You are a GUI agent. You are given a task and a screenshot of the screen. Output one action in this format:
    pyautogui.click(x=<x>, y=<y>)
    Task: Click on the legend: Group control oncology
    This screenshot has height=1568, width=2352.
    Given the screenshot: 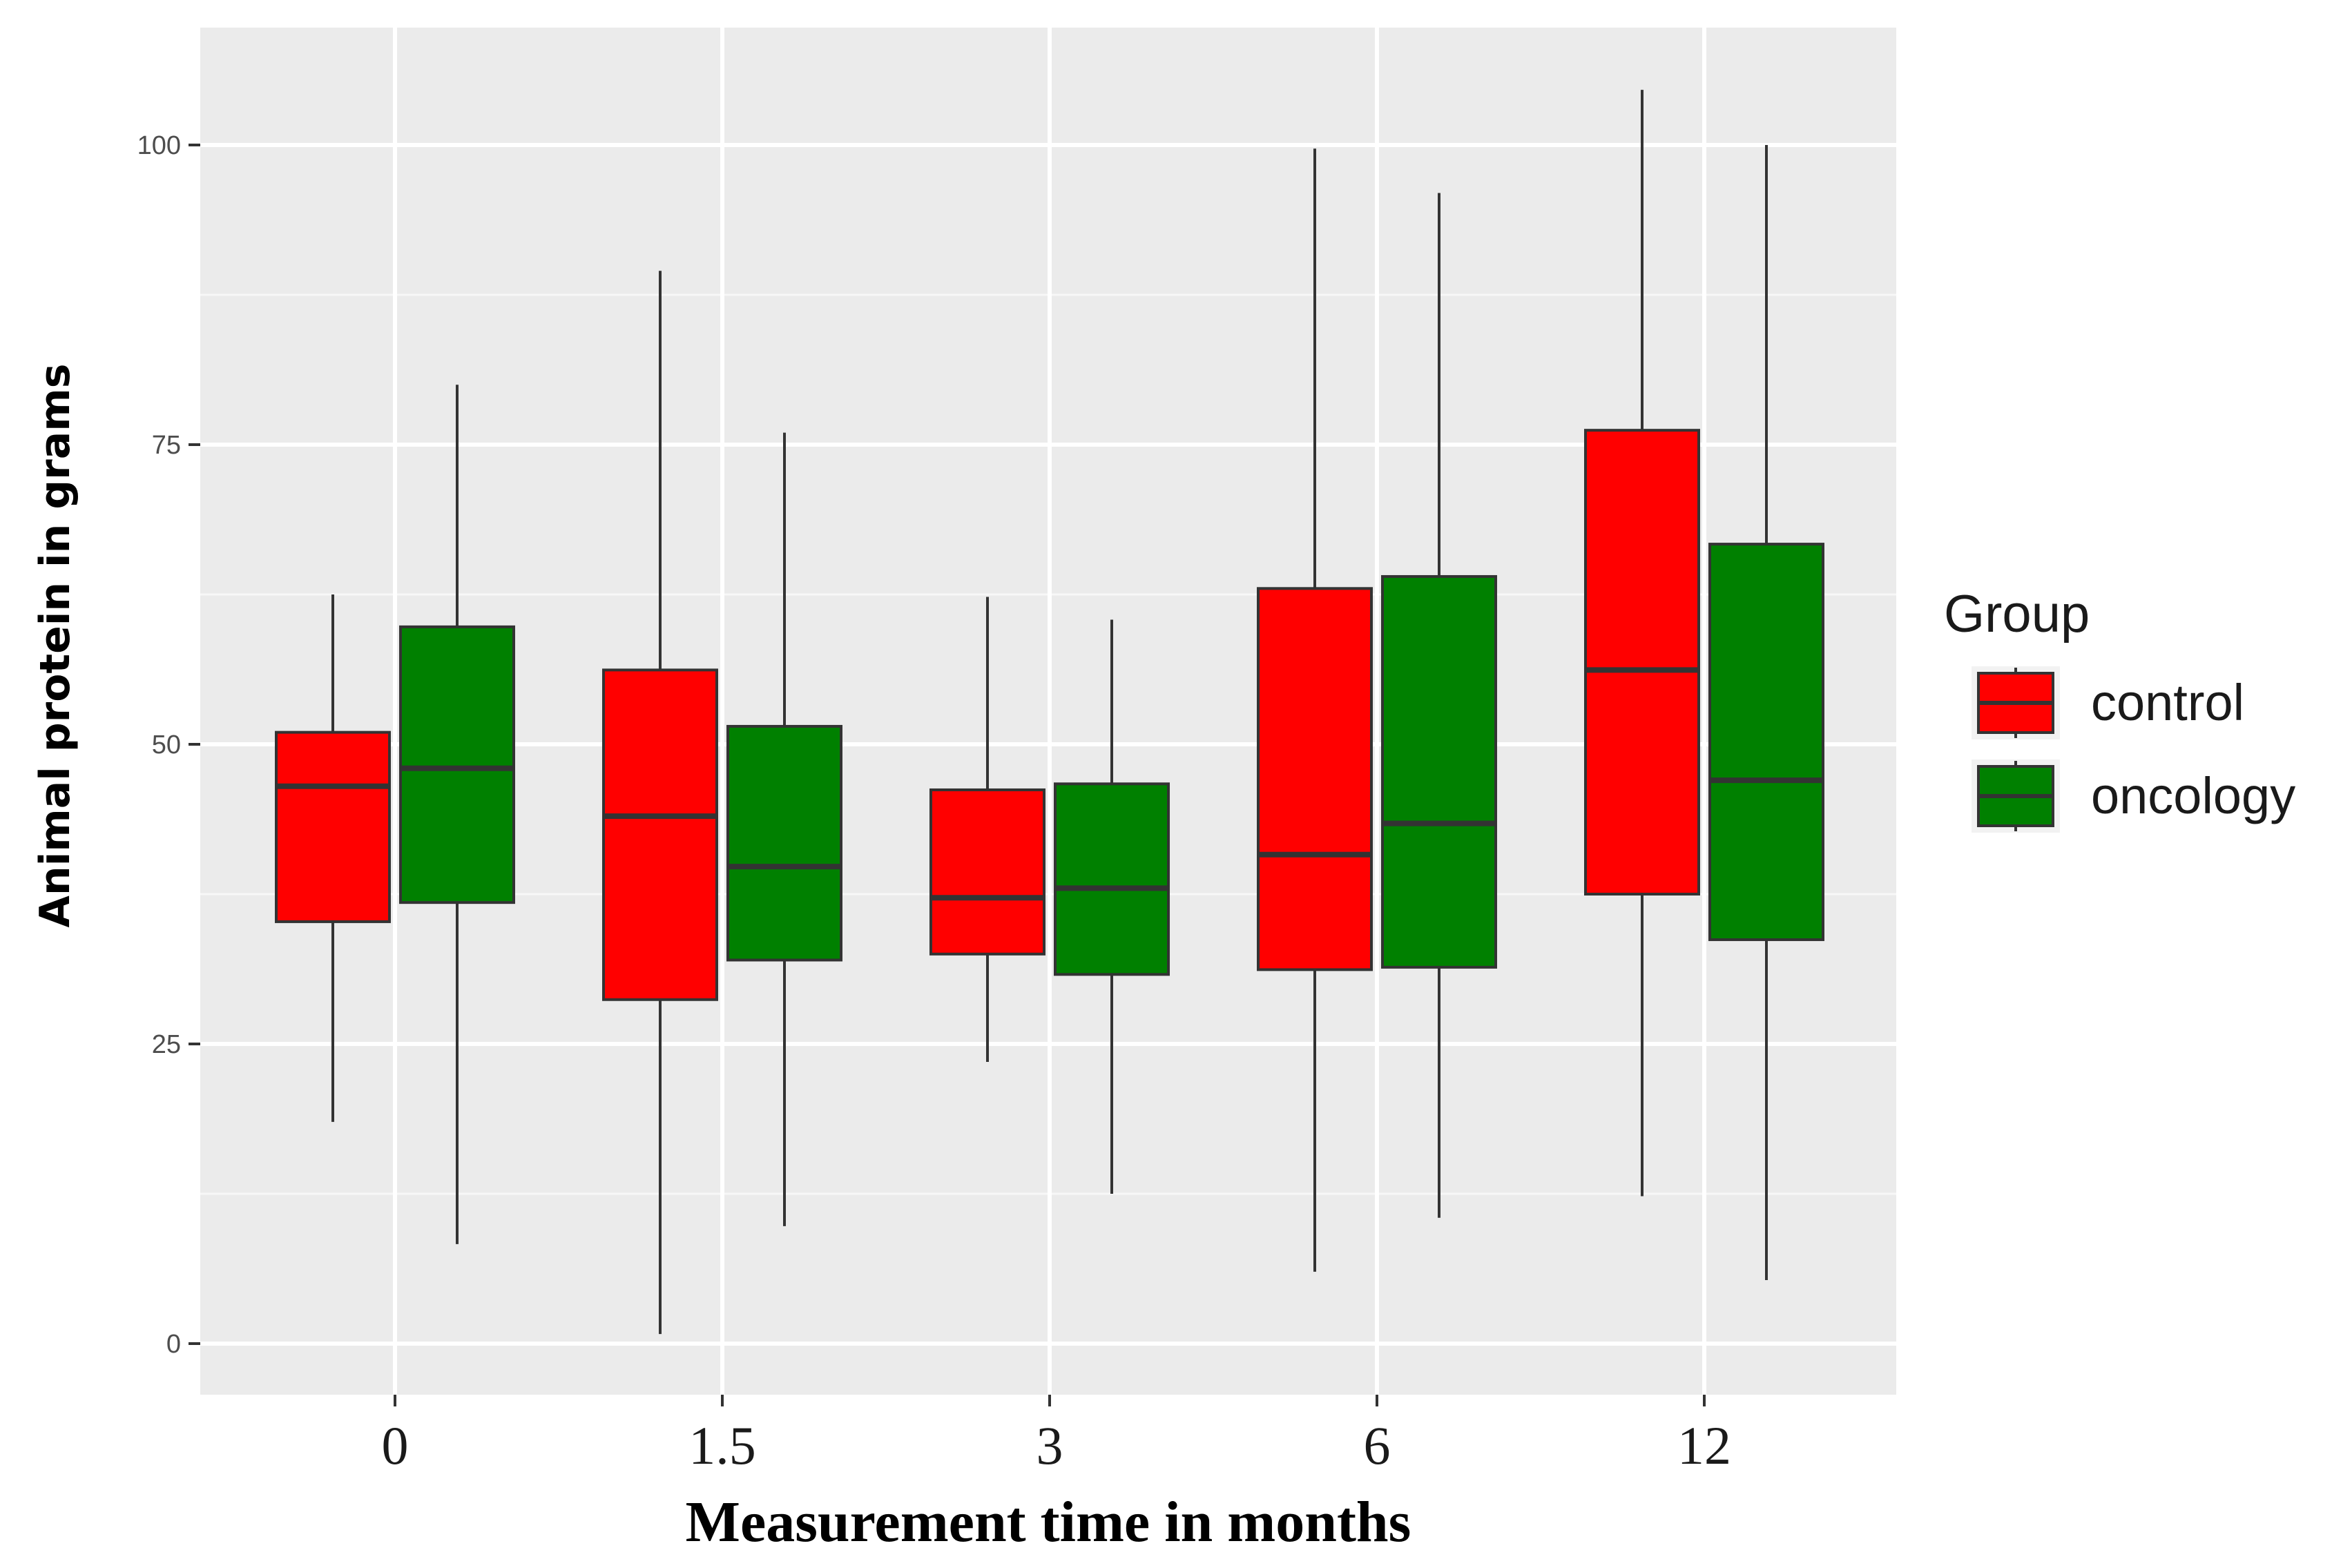 What is the action you would take?
    pyautogui.click(x=2119, y=709)
    